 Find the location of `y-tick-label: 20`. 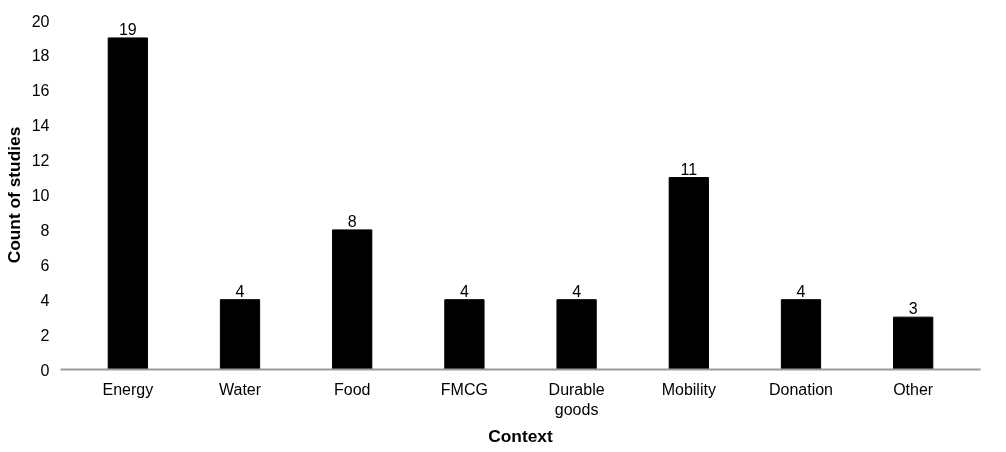

y-tick-label: 20 is located at coordinates (40, 21).